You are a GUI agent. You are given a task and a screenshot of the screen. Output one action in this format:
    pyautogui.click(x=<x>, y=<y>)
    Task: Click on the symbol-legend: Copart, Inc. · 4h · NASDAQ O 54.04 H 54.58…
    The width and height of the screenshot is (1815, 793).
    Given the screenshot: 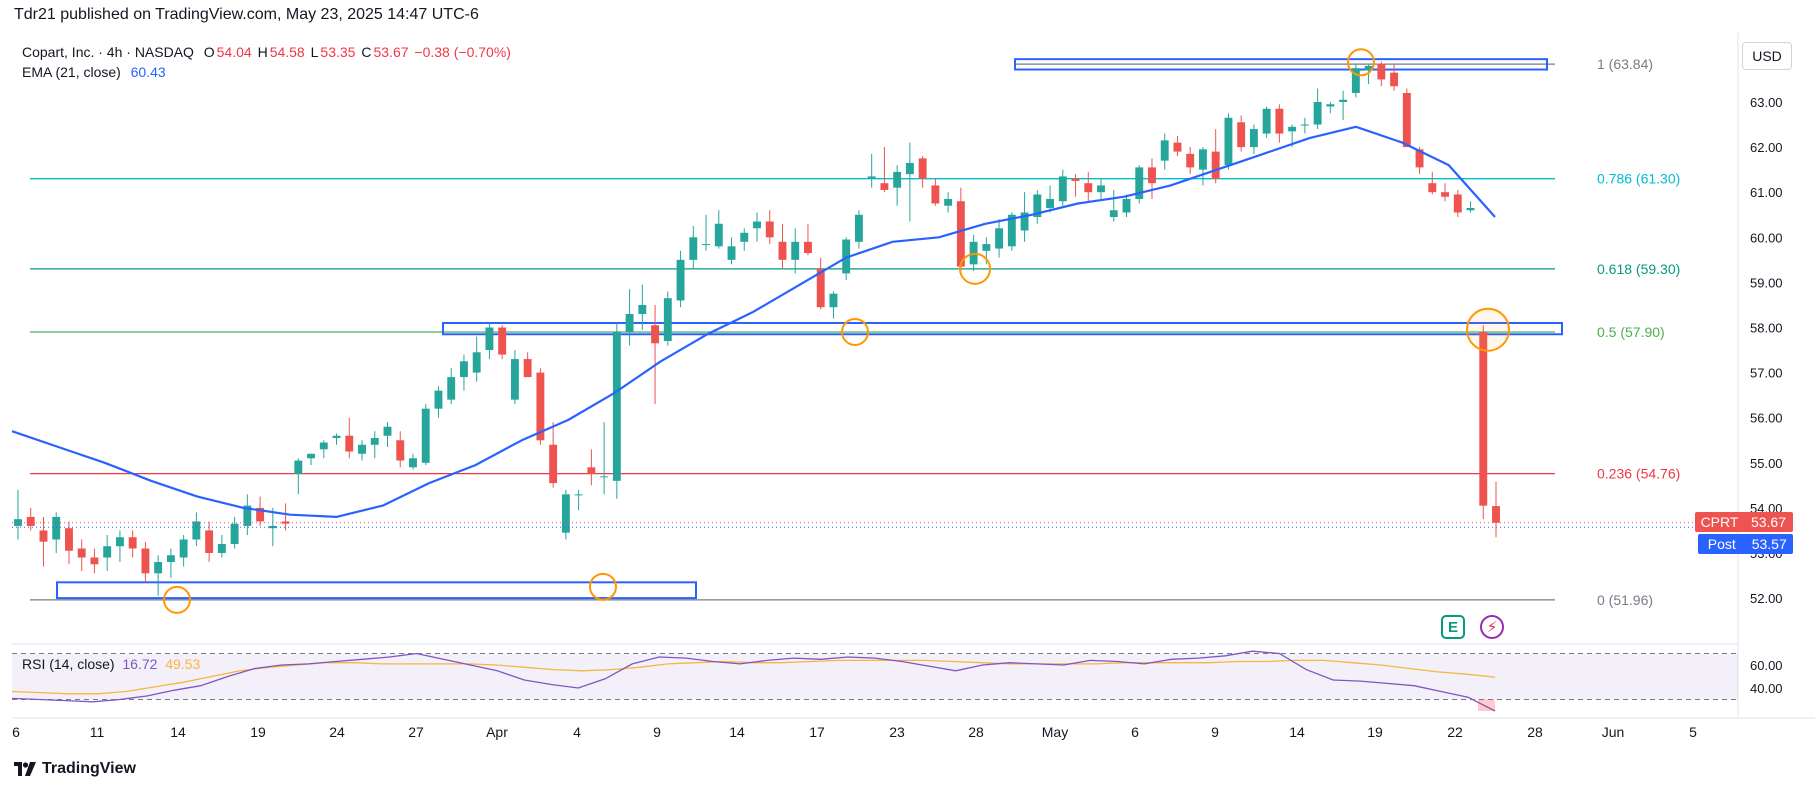 What is the action you would take?
    pyautogui.click(x=267, y=52)
    